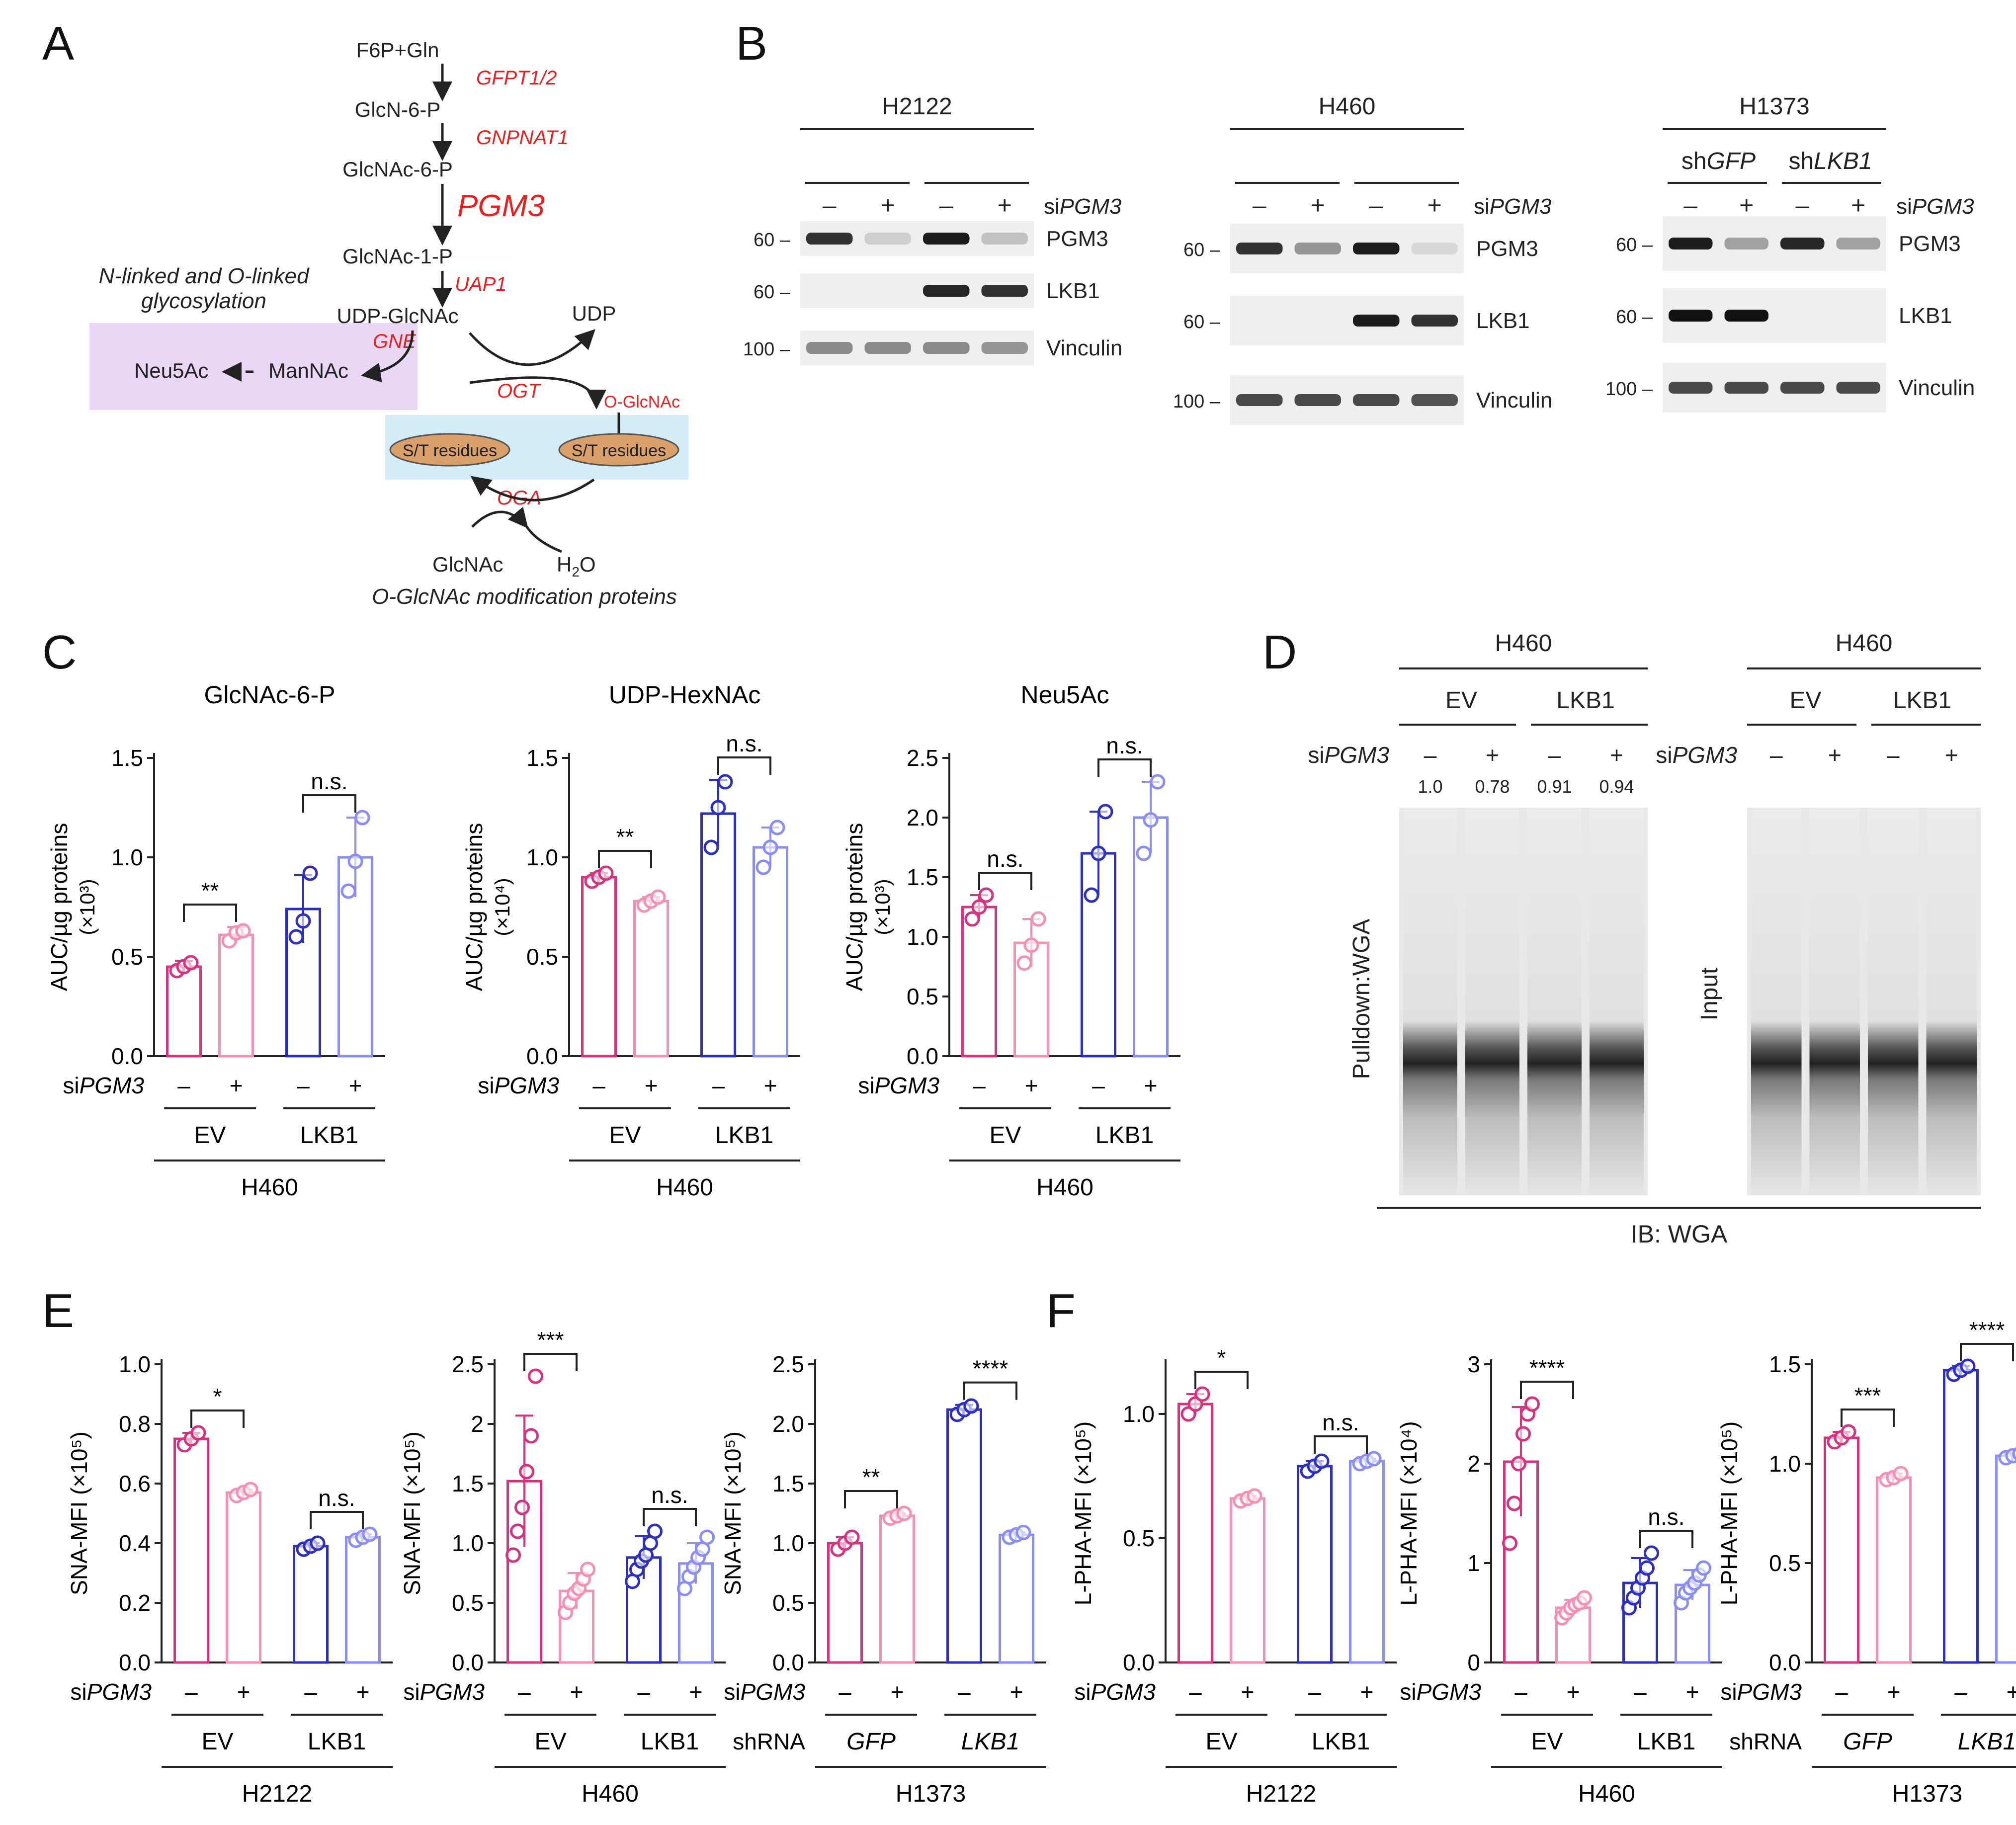  Describe the element at coordinates (1461, 700) in the screenshot. I see `pulldown-group-ev: EV` at that location.